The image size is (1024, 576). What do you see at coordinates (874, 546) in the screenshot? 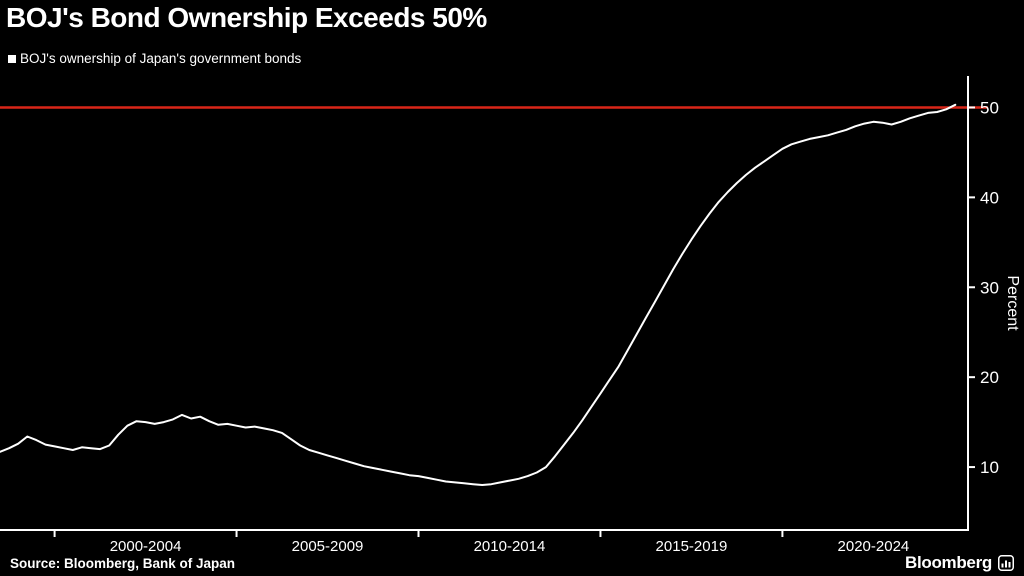
I see `x-tick-label: 2020-2024` at bounding box center [874, 546].